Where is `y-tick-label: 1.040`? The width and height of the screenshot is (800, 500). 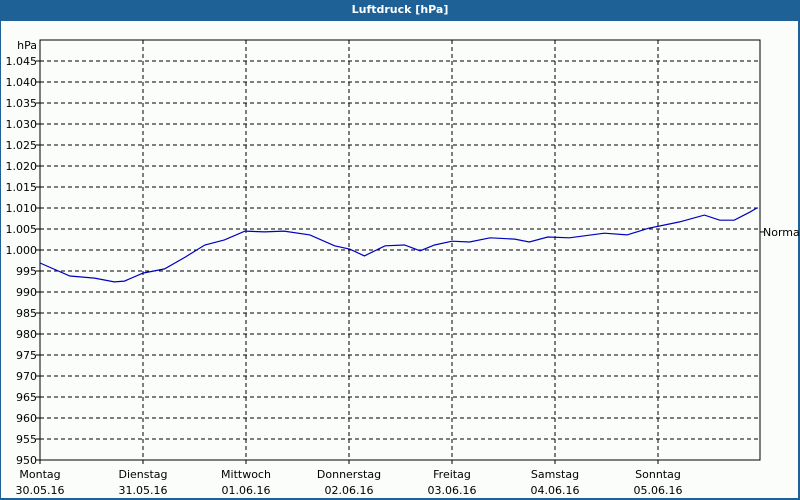
y-tick-label: 1.040 is located at coordinates (22, 82).